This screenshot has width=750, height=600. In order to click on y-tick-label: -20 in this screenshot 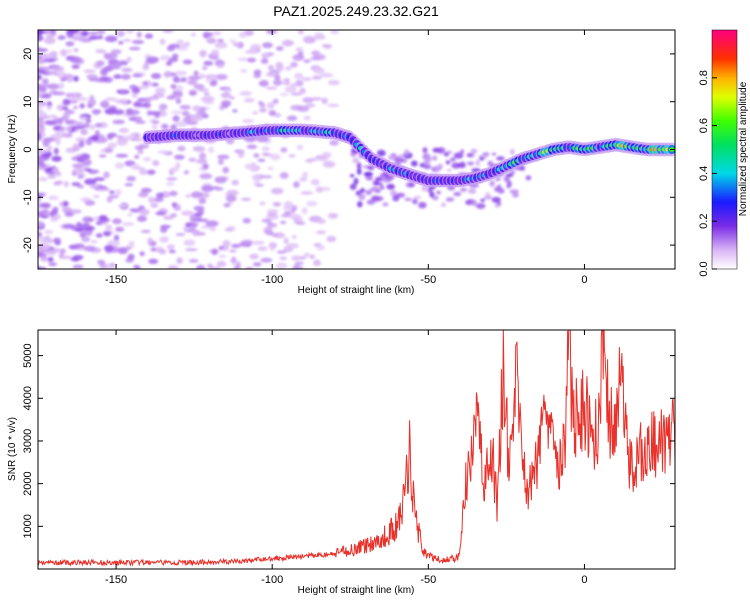, I will do `click(28, 245)`.